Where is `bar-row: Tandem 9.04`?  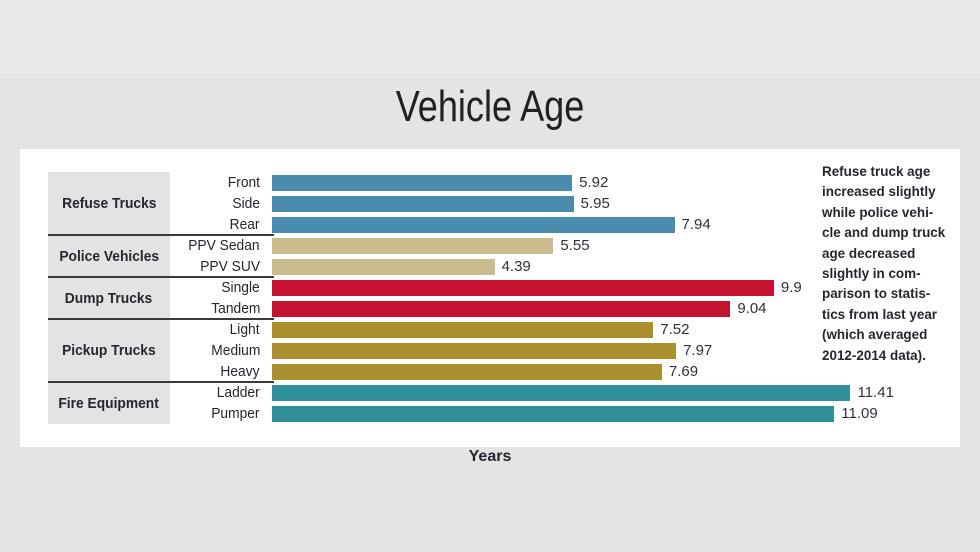 bar-row: Tandem 9.04 is located at coordinates (486, 308).